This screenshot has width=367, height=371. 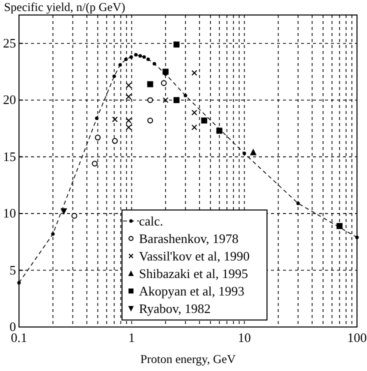 What do you see at coordinates (9, 42) in the screenshot?
I see `y-tick-label: 25` at bounding box center [9, 42].